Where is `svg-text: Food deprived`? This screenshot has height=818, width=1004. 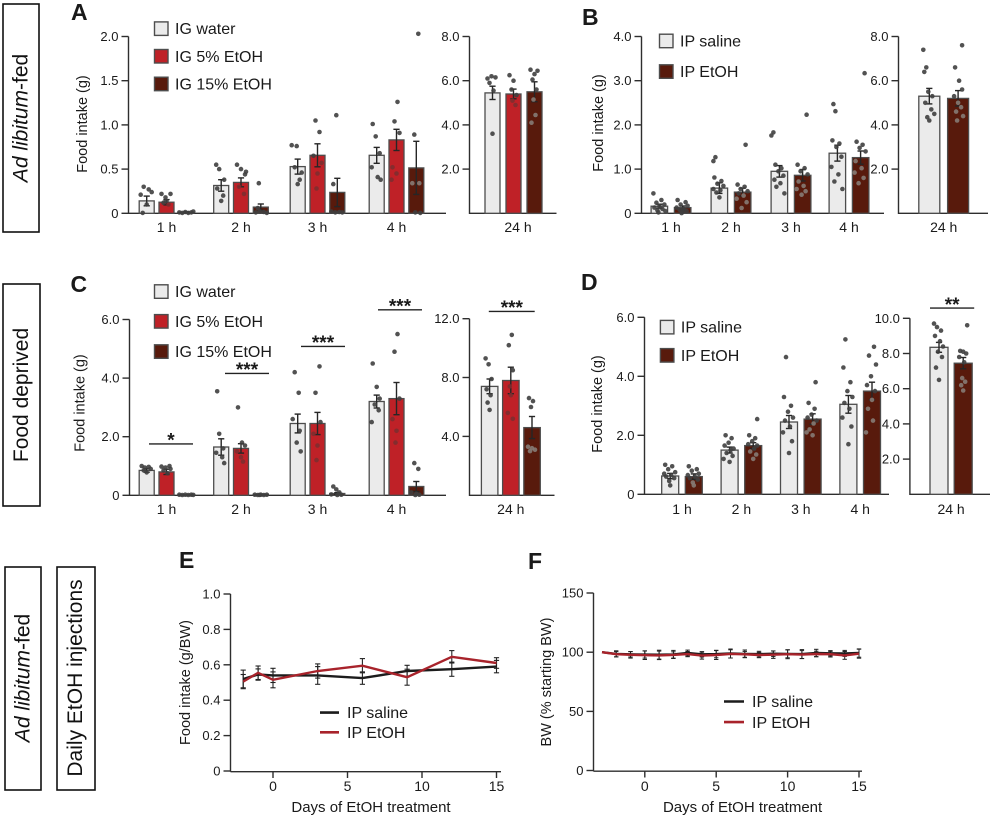 svg-text: Food deprived is located at coordinates (21, 395).